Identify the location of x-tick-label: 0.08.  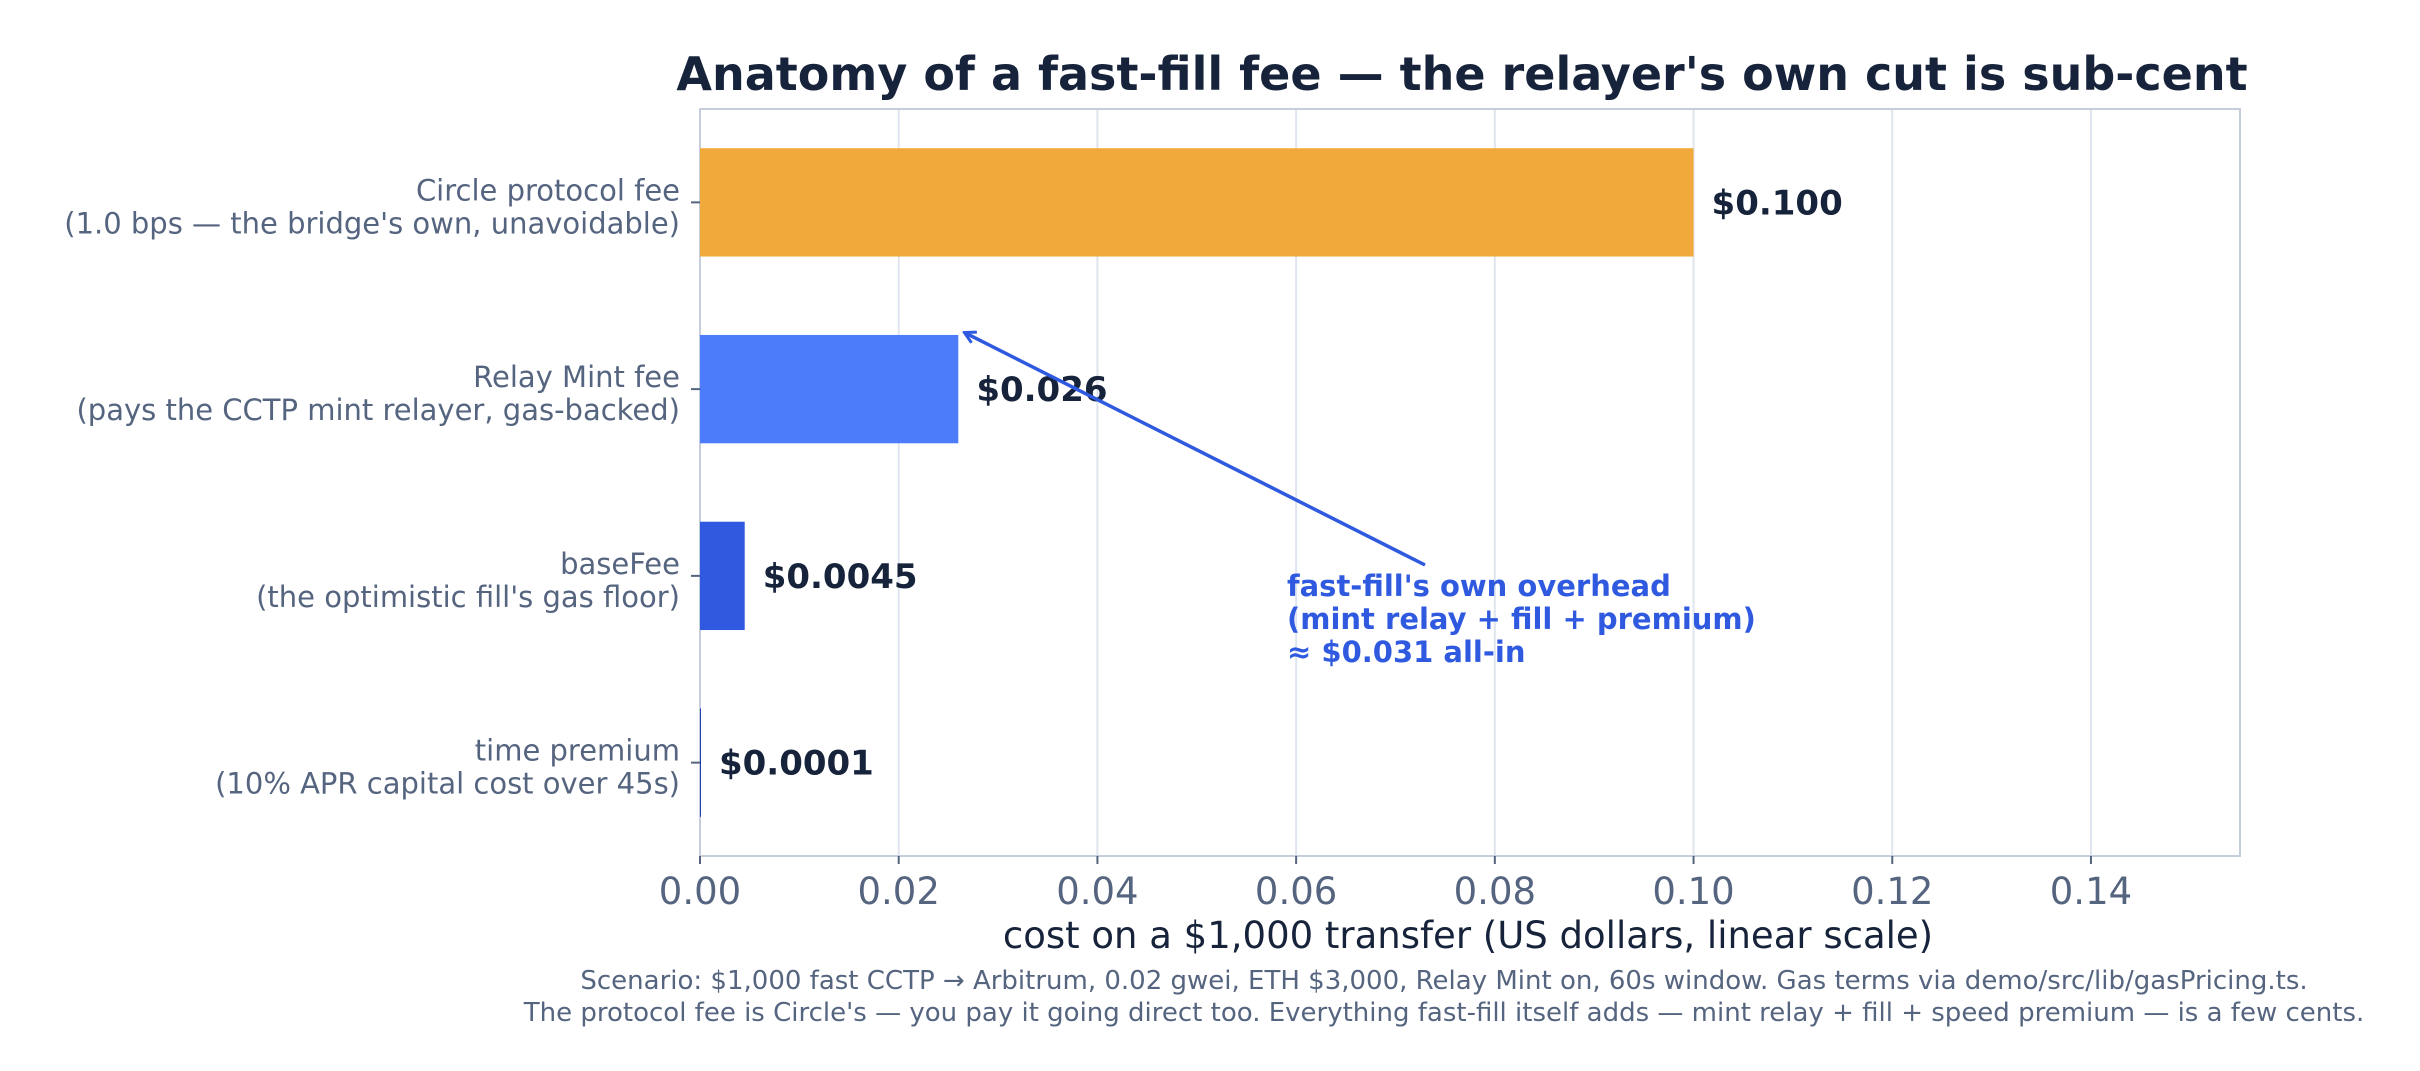
(1495, 891).